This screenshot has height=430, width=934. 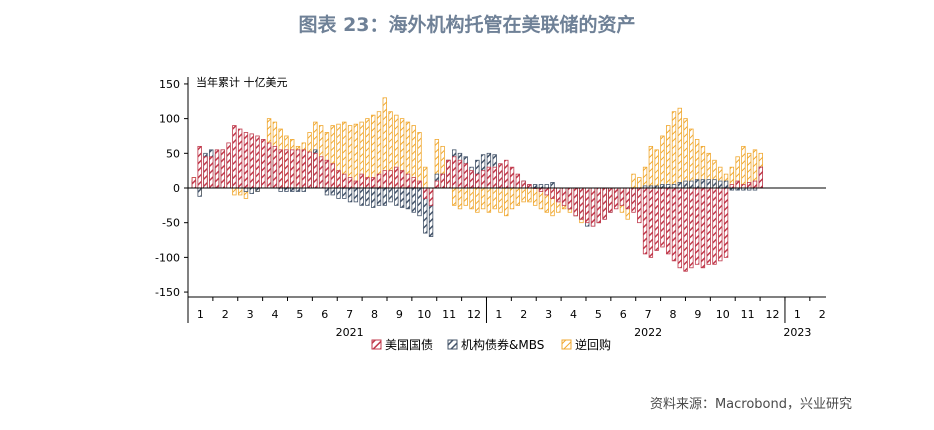 What do you see at coordinates (548, 314) in the screenshot?
I see `x-tick-label: 3` at bounding box center [548, 314].